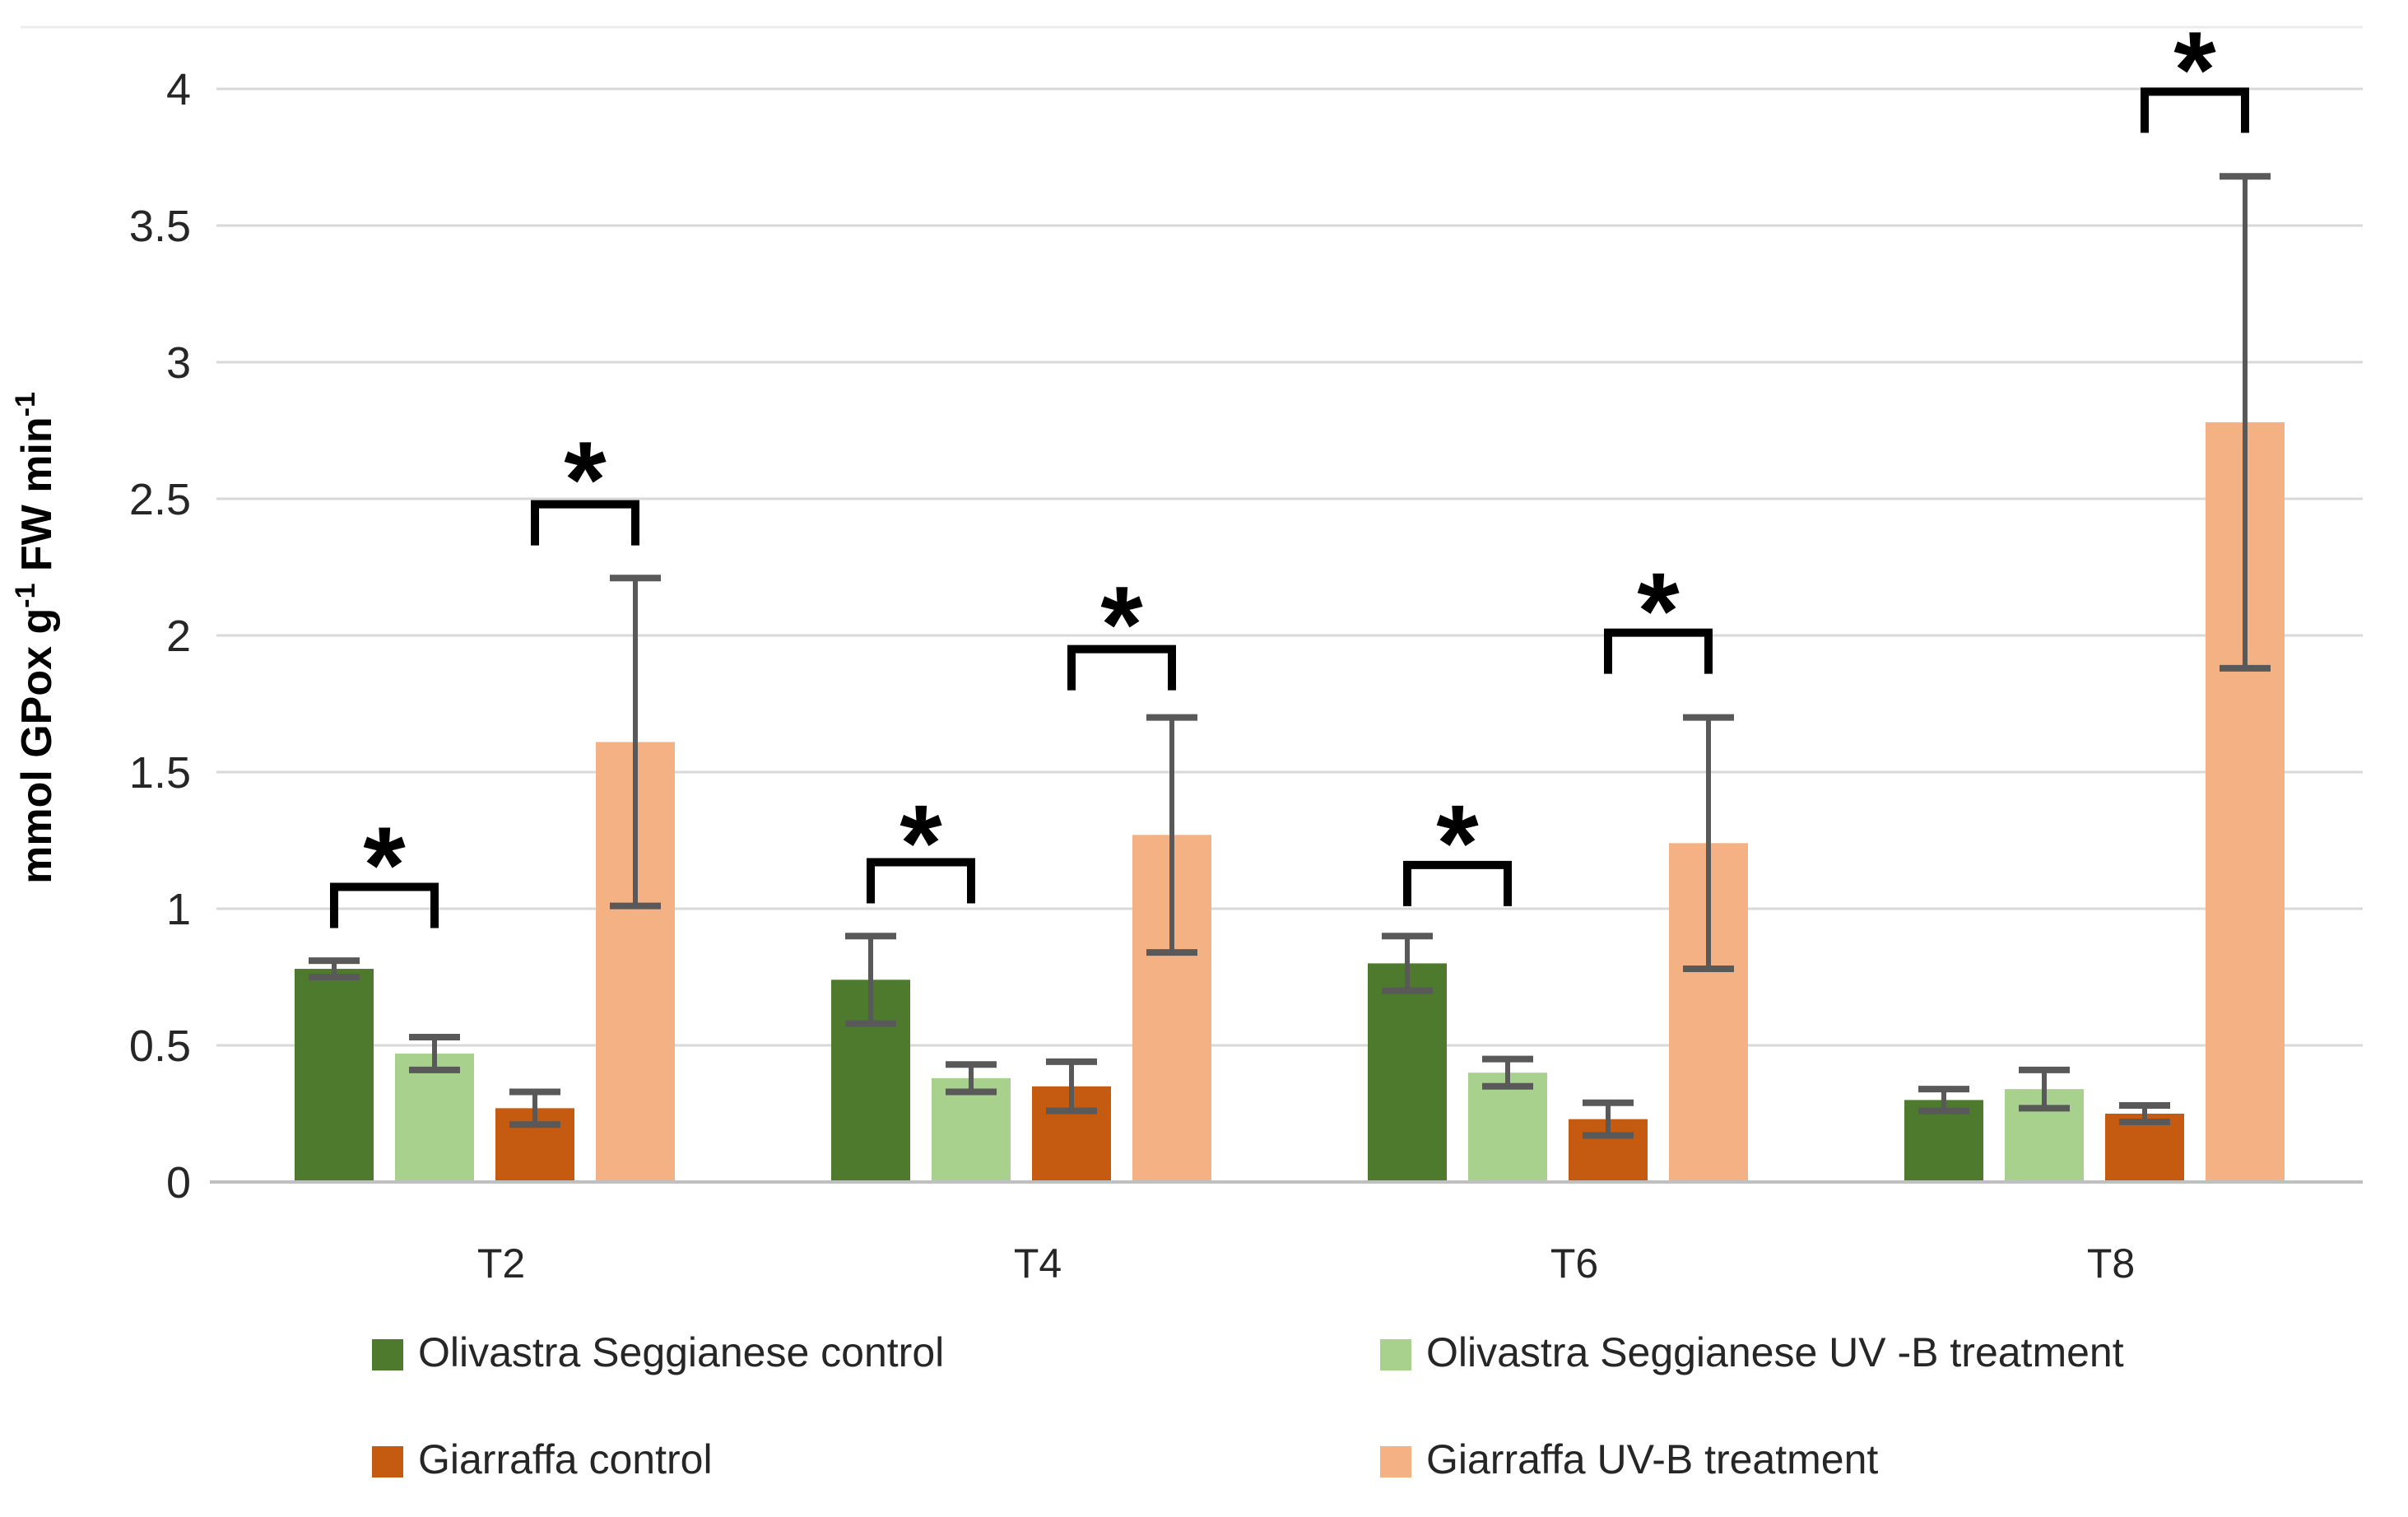 Image resolution: width=2408 pixels, height=1517 pixels. What do you see at coordinates (387, 1461) in the screenshot?
I see `legend-swatch-giarraffa-control` at bounding box center [387, 1461].